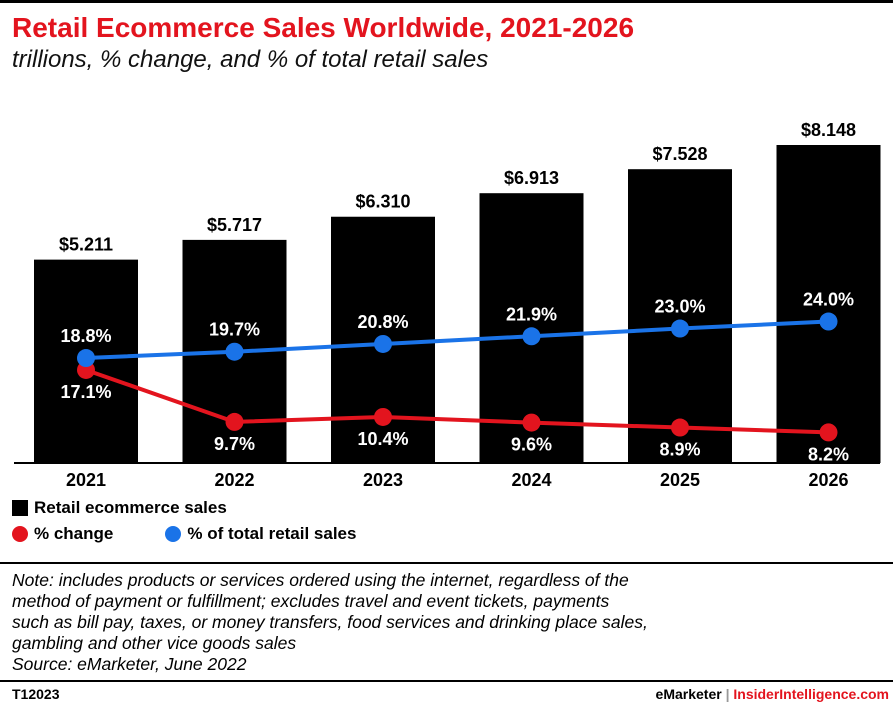  I want to click on legend-swatch-pct-total, so click(173, 534).